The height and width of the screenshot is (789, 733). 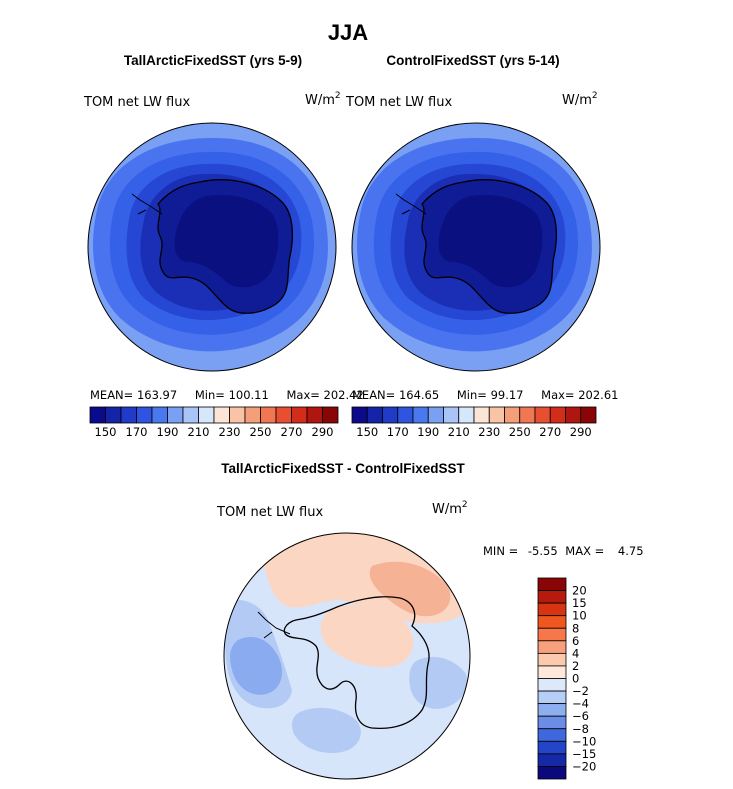 What do you see at coordinates (584, 754) in the screenshot?
I see `colorbar-tick-label: −15` at bounding box center [584, 754].